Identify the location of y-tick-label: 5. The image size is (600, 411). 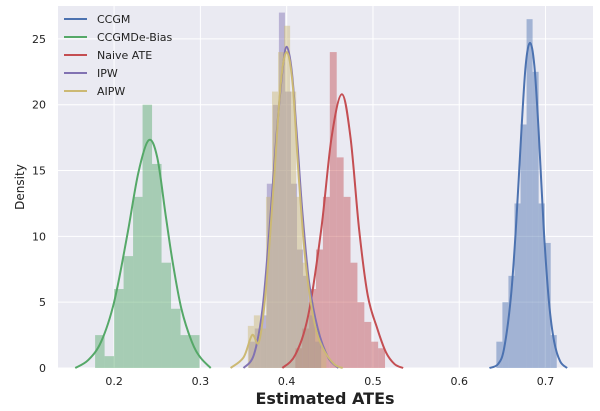
(42, 302).